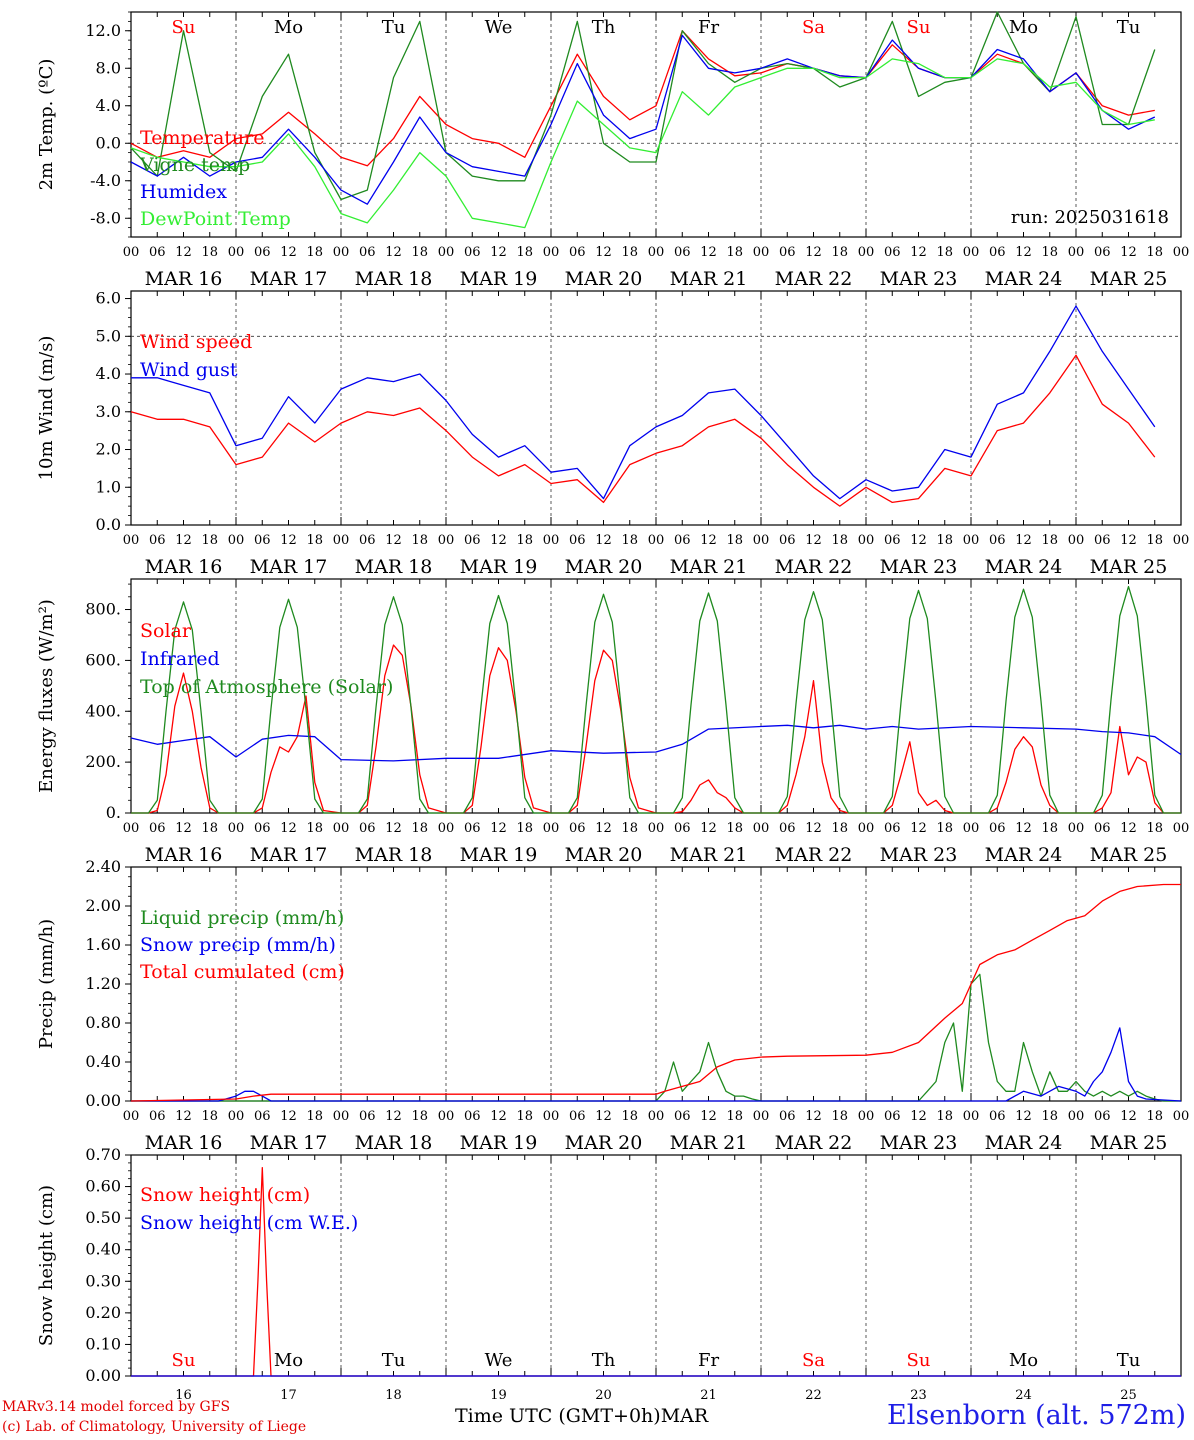 This screenshot has height=1440, width=1194. What do you see at coordinates (103, 1186) in the screenshot?
I see `y-tick-label: 0.60` at bounding box center [103, 1186].